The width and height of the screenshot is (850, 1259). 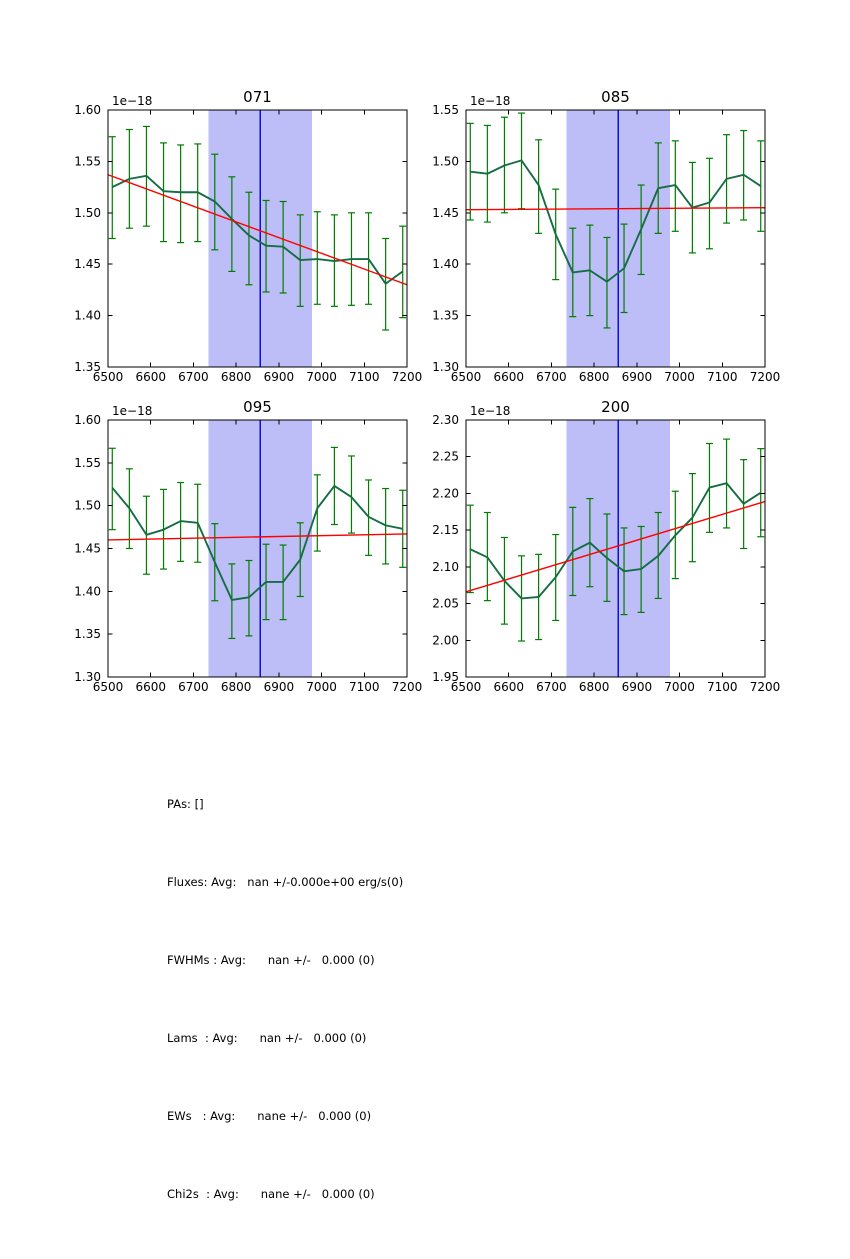 What do you see at coordinates (615, 407) in the screenshot?
I see `subplot-title: 200` at bounding box center [615, 407].